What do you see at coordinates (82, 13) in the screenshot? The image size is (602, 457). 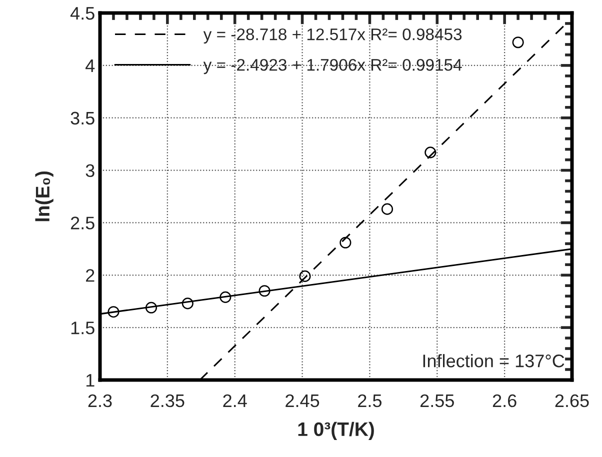 I see `y-tick-label: 4.5` at bounding box center [82, 13].